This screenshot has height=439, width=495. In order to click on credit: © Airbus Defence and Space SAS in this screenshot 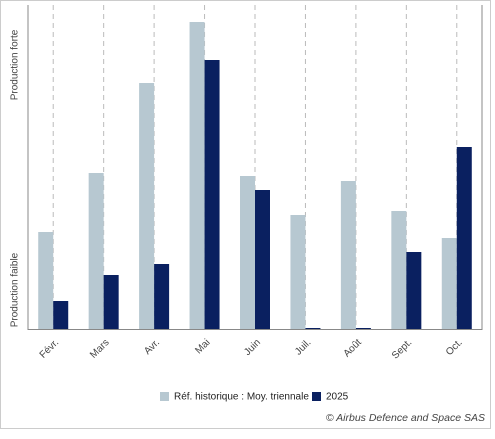, I will do `click(405, 418)`.